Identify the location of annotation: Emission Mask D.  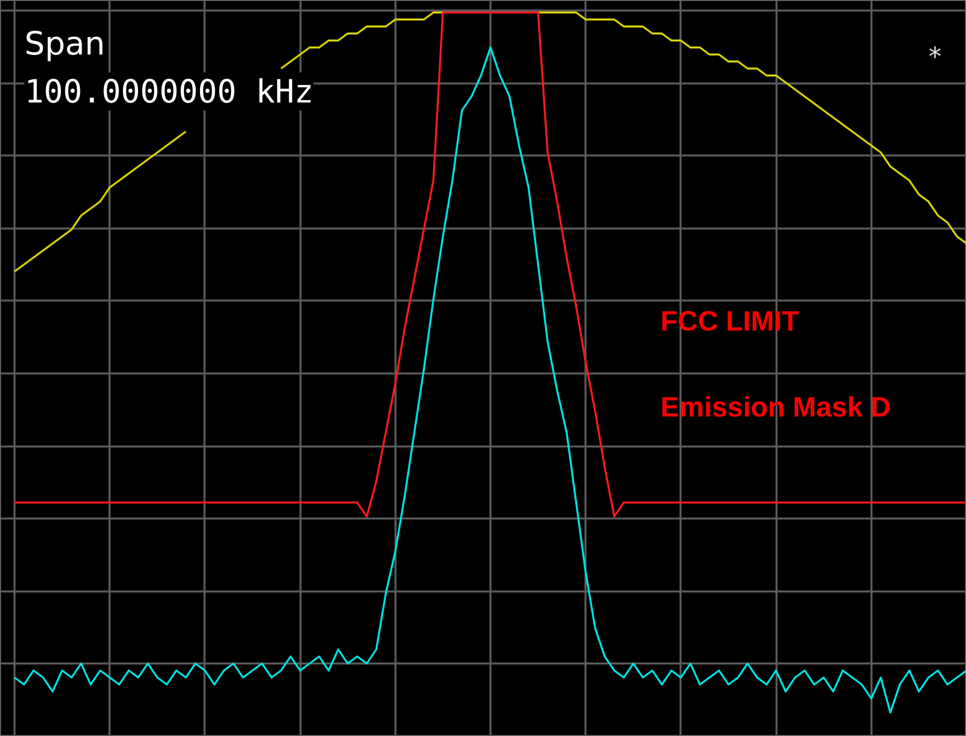
(775, 407).